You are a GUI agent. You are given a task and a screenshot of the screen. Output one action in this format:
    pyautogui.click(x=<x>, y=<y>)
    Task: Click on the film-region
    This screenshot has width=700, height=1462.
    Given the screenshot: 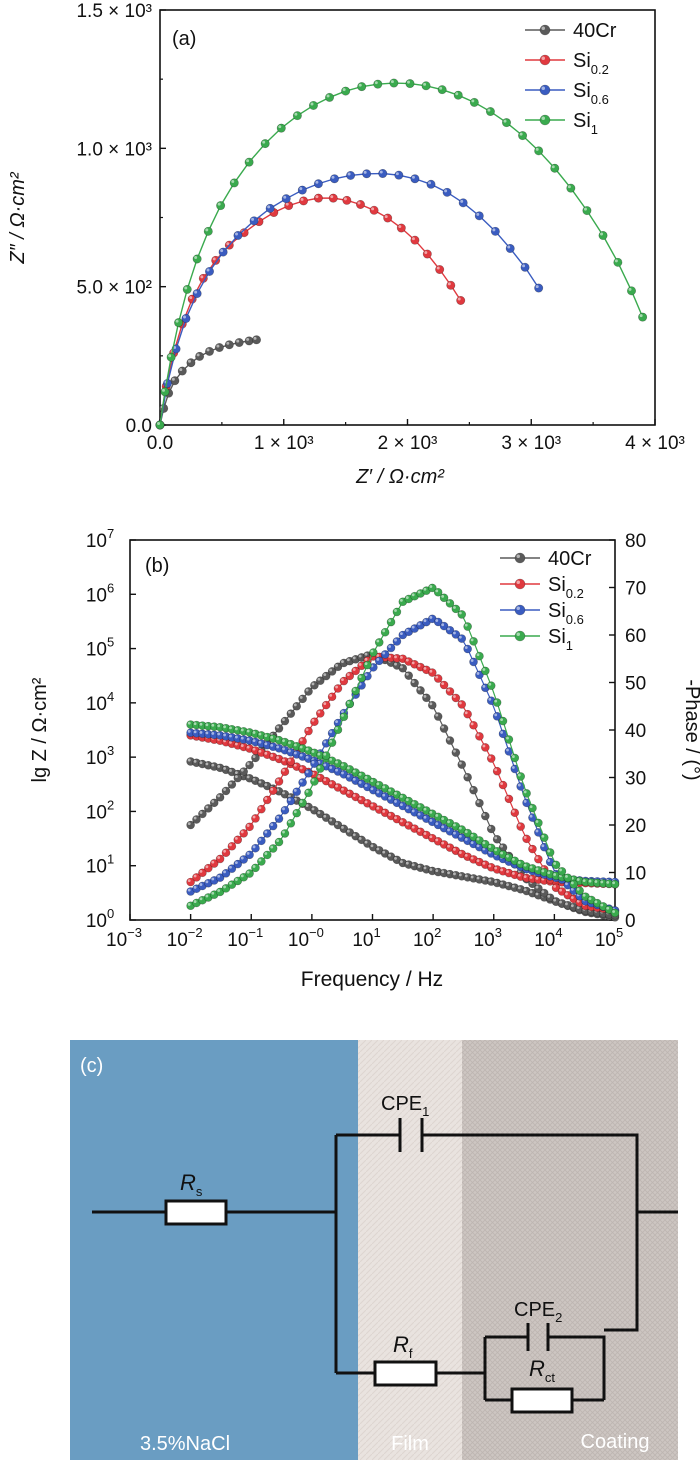 What is the action you would take?
    pyautogui.click(x=410, y=1250)
    